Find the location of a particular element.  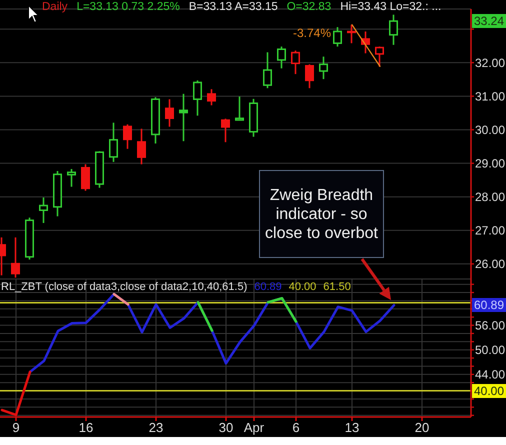

y-tick-label: 27.00 is located at coordinates (490, 231).